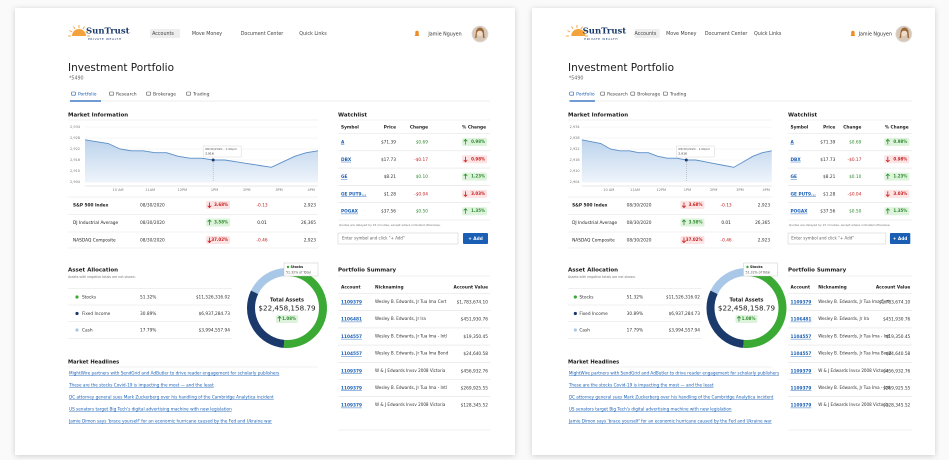 This screenshot has height=460, width=949. Describe the element at coordinates (635, 298) in the screenshot. I see `asset-percent: 51.32%` at that location.